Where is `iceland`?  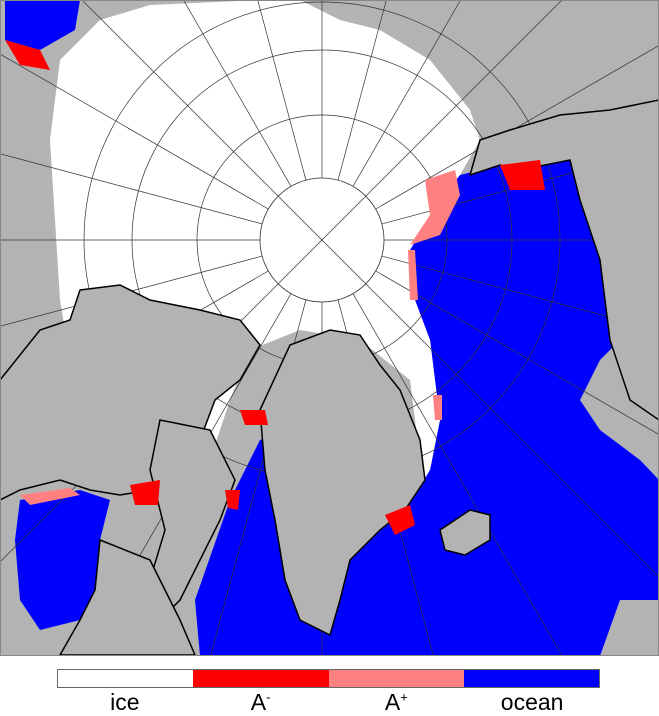
iceland is located at coordinates (465, 532).